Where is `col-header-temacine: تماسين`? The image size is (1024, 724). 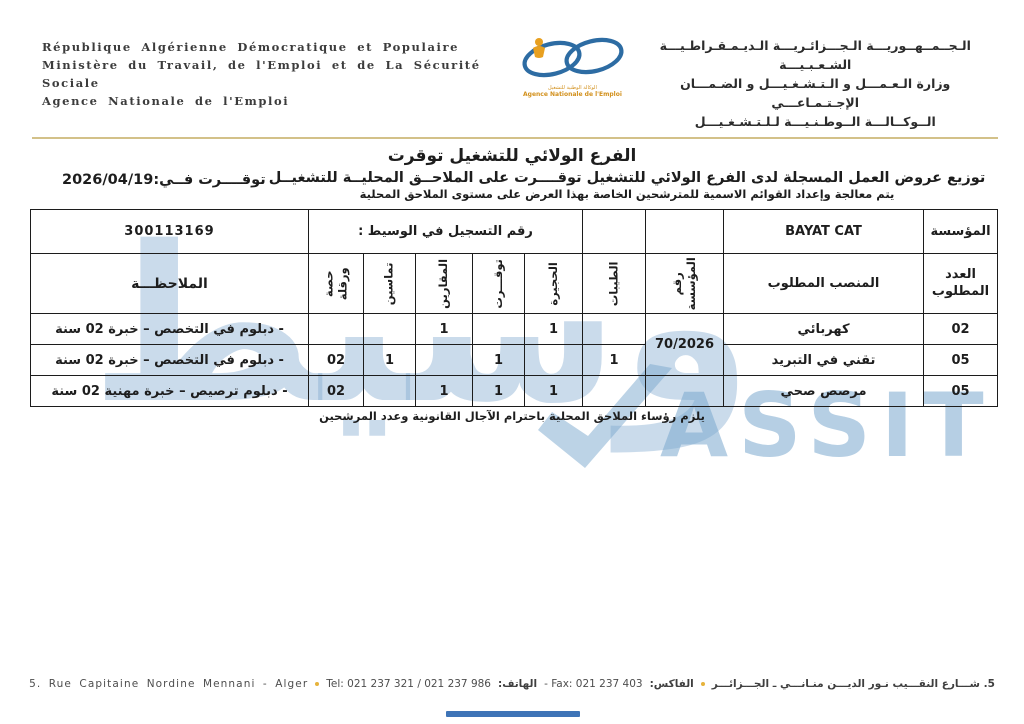
col-header-temacine: تماسين is located at coordinates (389, 283).